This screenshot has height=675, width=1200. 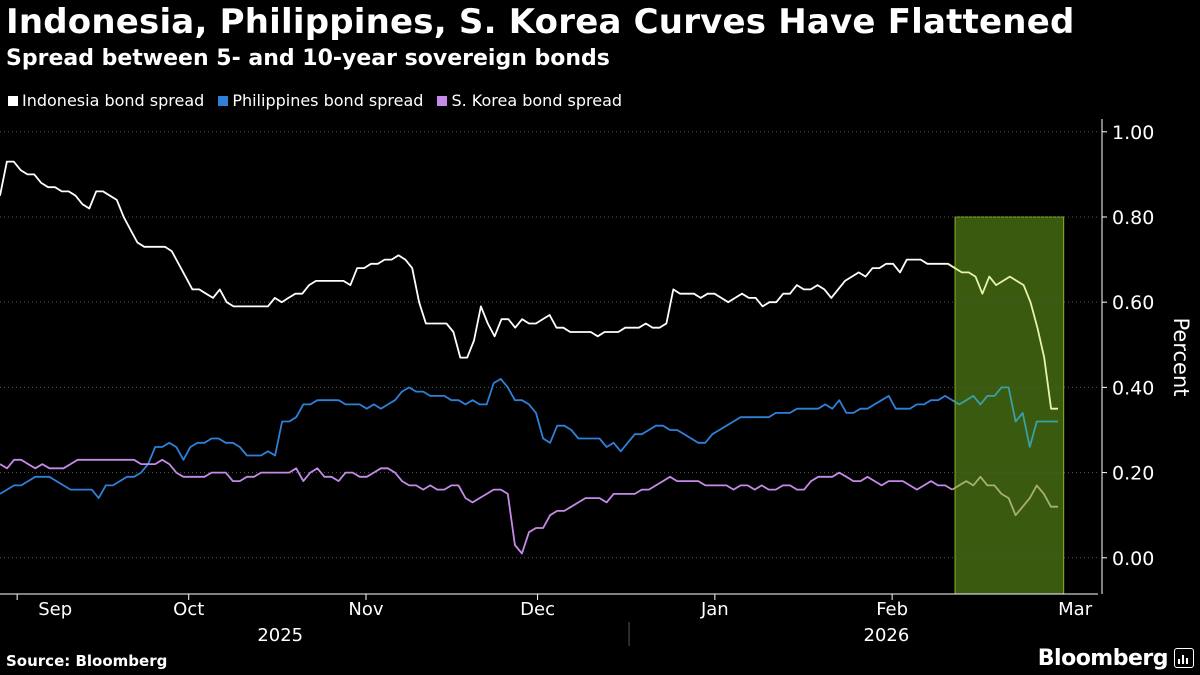 What do you see at coordinates (1133, 218) in the screenshot?
I see `y-tick-label: 0.80` at bounding box center [1133, 218].